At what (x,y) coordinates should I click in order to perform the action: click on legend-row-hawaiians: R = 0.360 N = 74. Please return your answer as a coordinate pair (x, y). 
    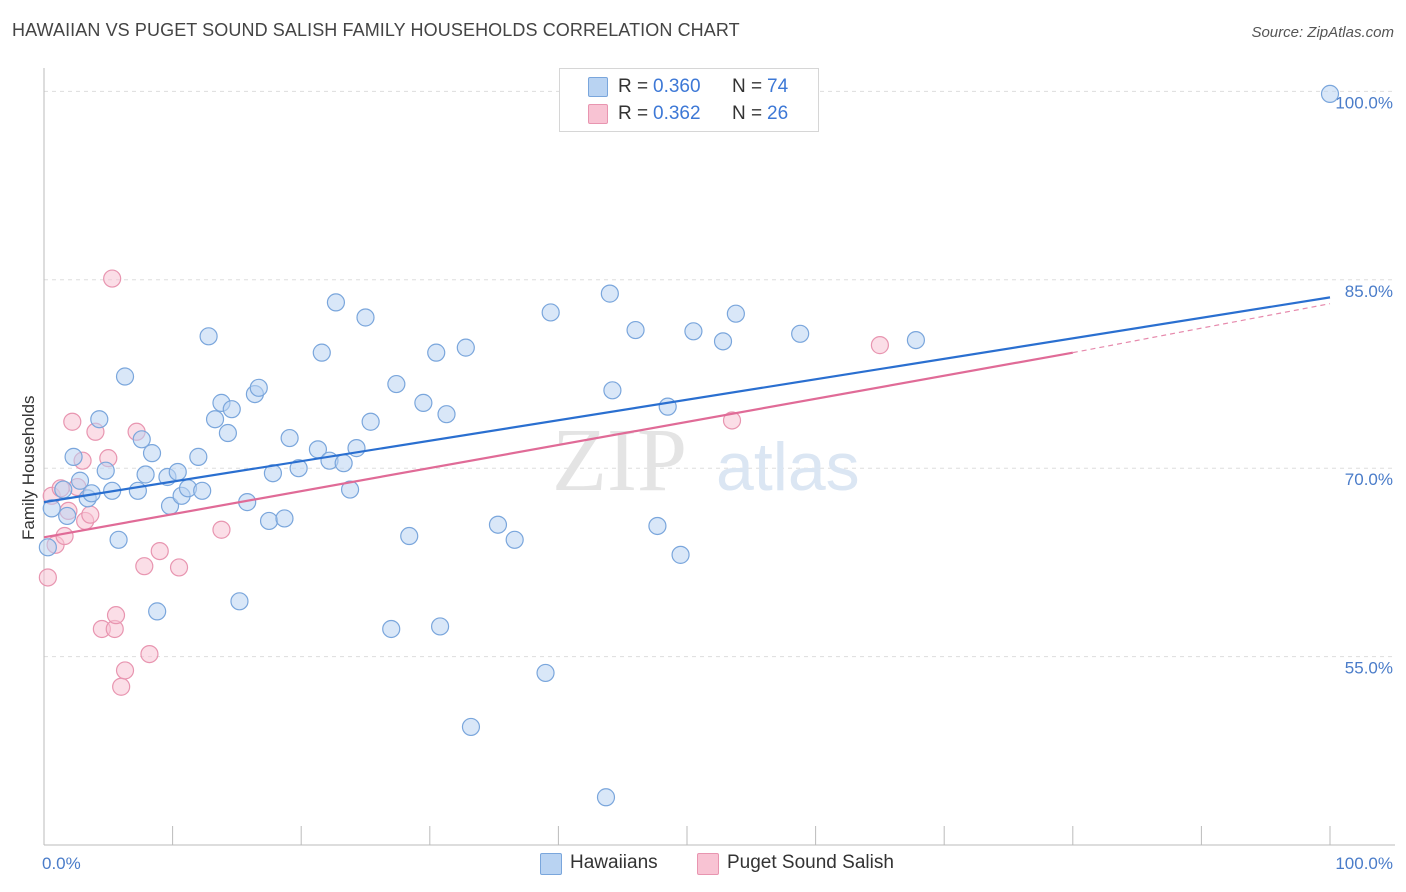
    Looking at the image, I should click on (689, 87).